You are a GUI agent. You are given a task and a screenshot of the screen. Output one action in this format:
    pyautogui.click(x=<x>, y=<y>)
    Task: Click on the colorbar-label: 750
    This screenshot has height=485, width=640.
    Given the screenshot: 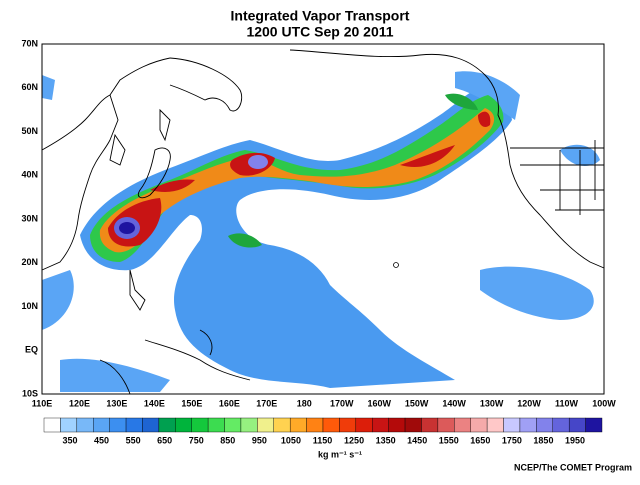 What is the action you would take?
    pyautogui.click(x=196, y=440)
    